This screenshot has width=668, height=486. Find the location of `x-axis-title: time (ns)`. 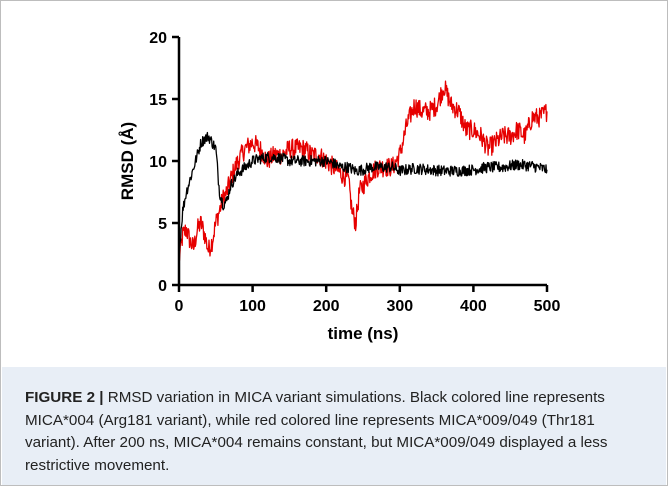

x-axis-title: time (ns) is located at coordinates (363, 333).